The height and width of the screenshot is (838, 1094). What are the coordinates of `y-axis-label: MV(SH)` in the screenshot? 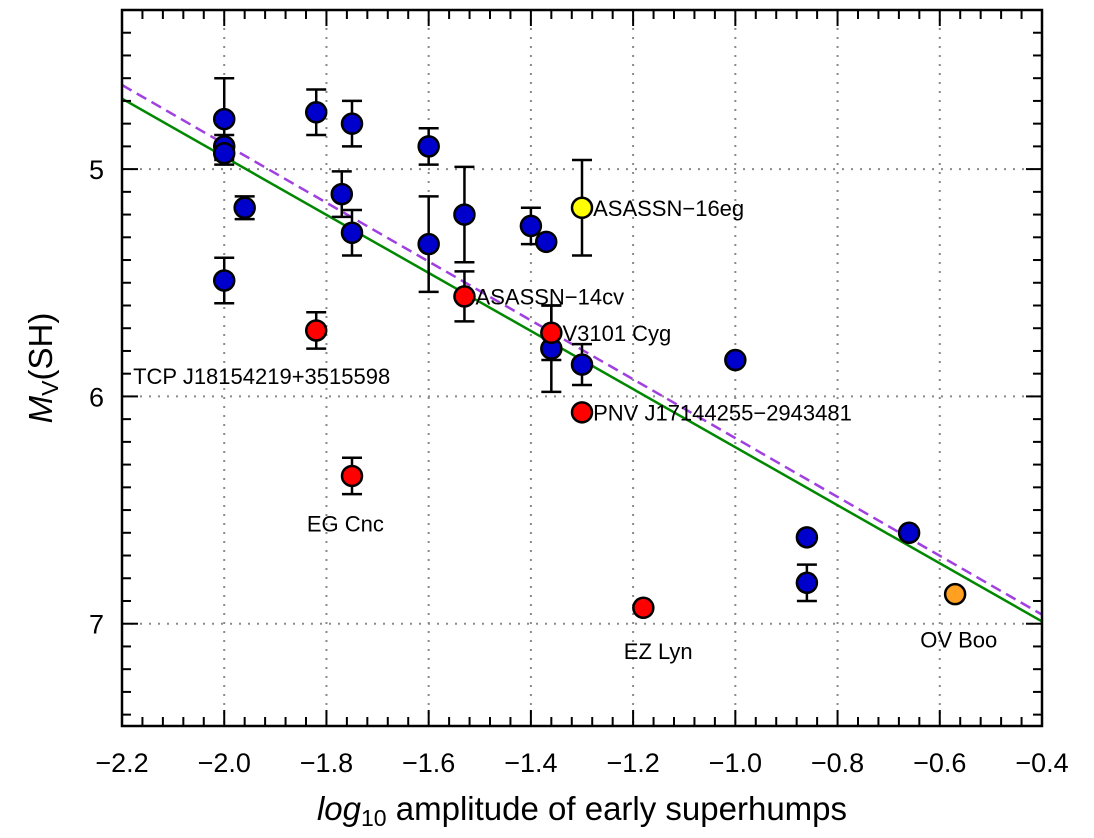 It's located at (42, 368).